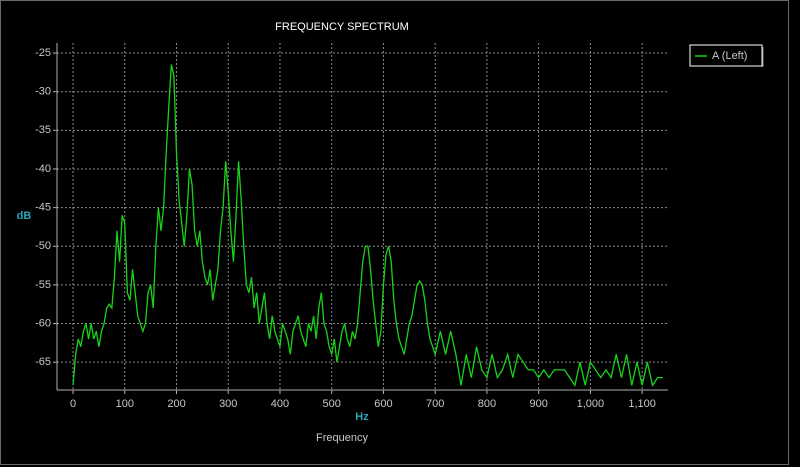 The image size is (800, 467). What do you see at coordinates (176, 404) in the screenshot?
I see `x-tick-label: 200` at bounding box center [176, 404].